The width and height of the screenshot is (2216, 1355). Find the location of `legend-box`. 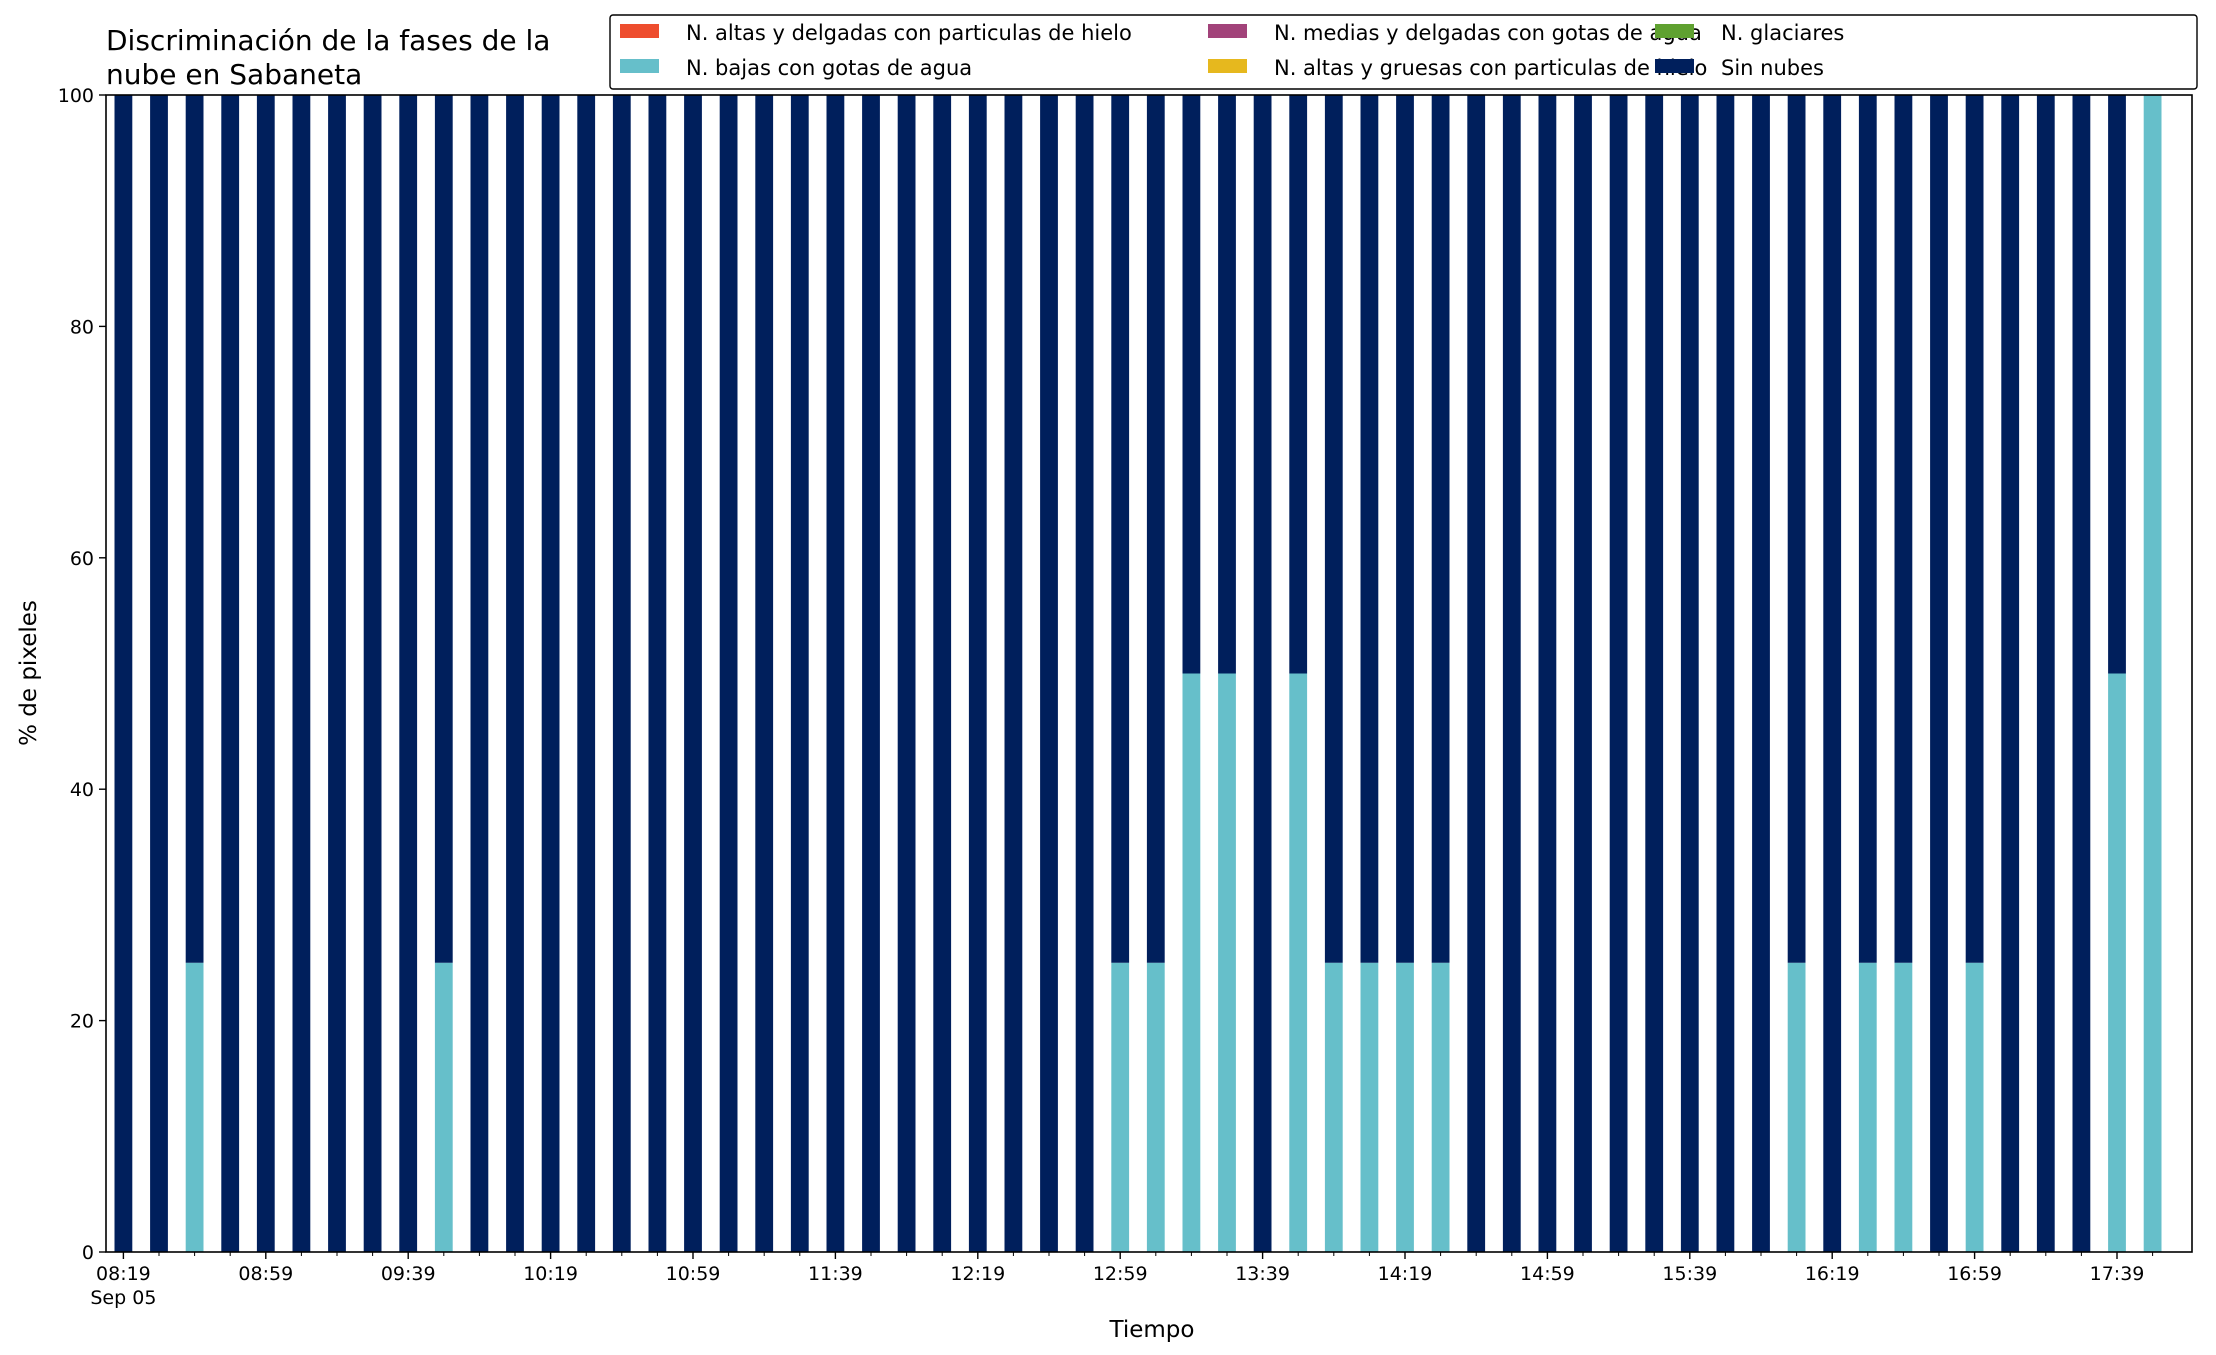

legend-box is located at coordinates (1403, 52).